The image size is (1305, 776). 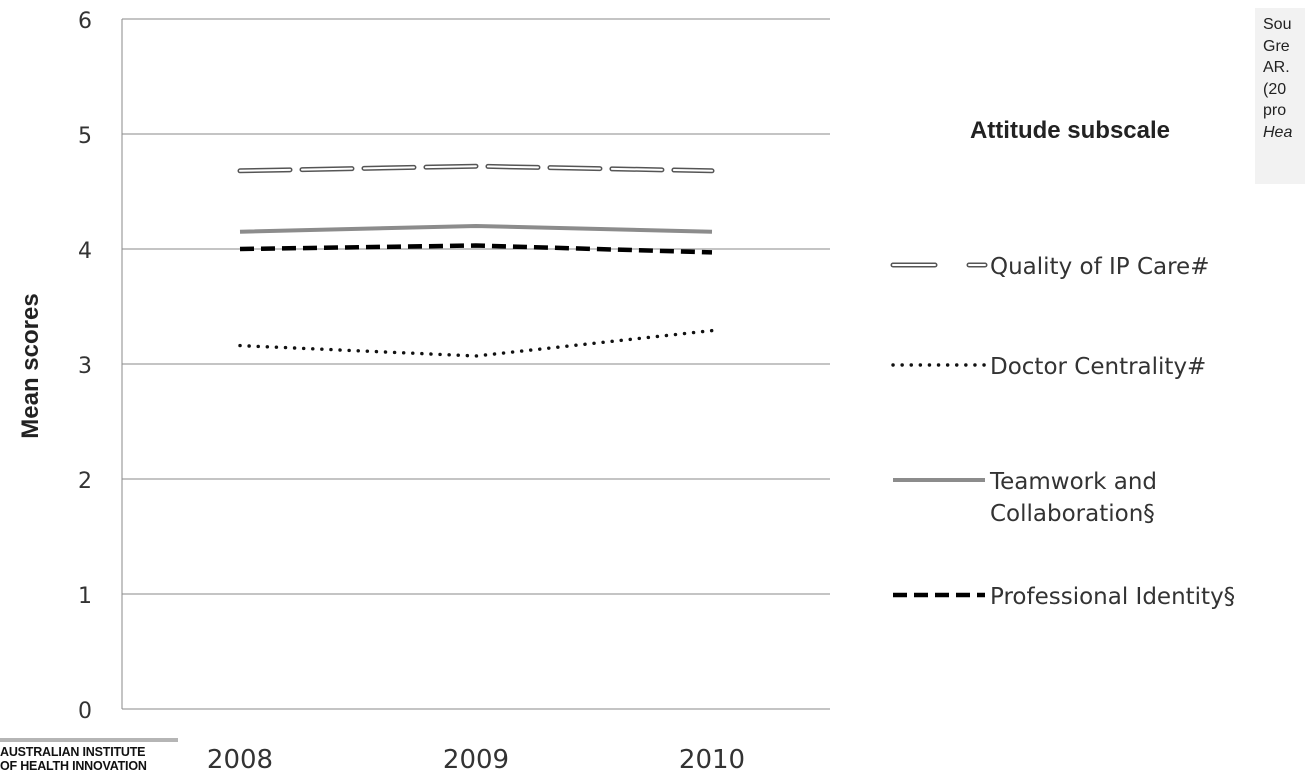 I want to click on y-tick-label: 3, so click(x=85, y=366).